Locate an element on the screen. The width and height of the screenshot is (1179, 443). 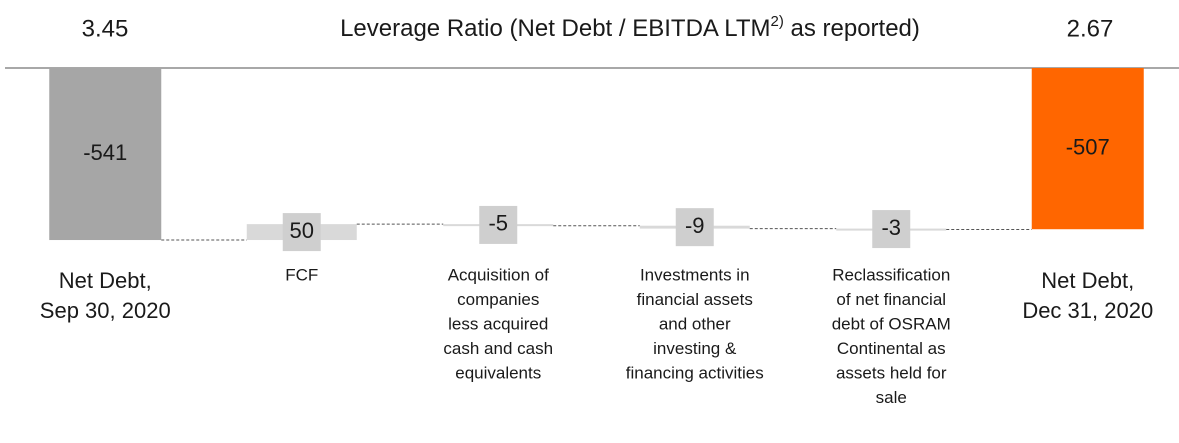
x-tick-label: financial assets is located at coordinates (695, 299).